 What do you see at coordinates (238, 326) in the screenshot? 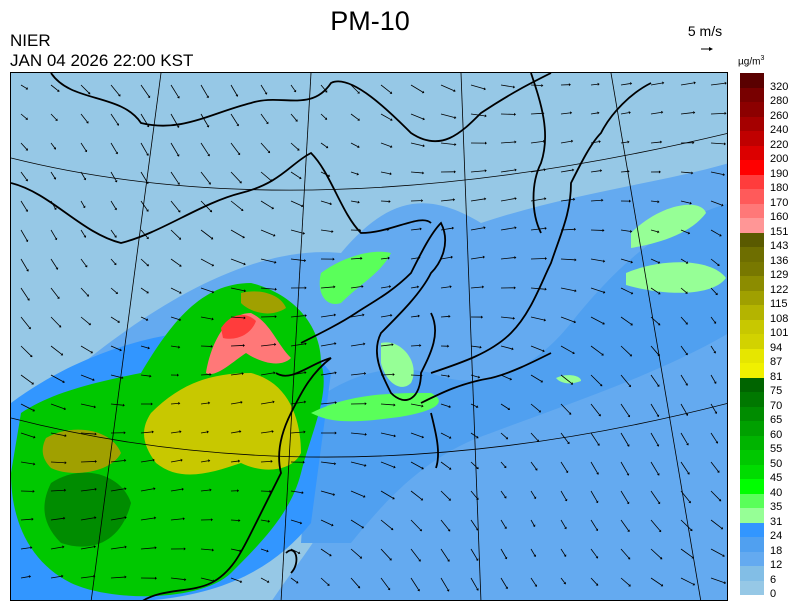
I see `red-zone-core` at bounding box center [238, 326].